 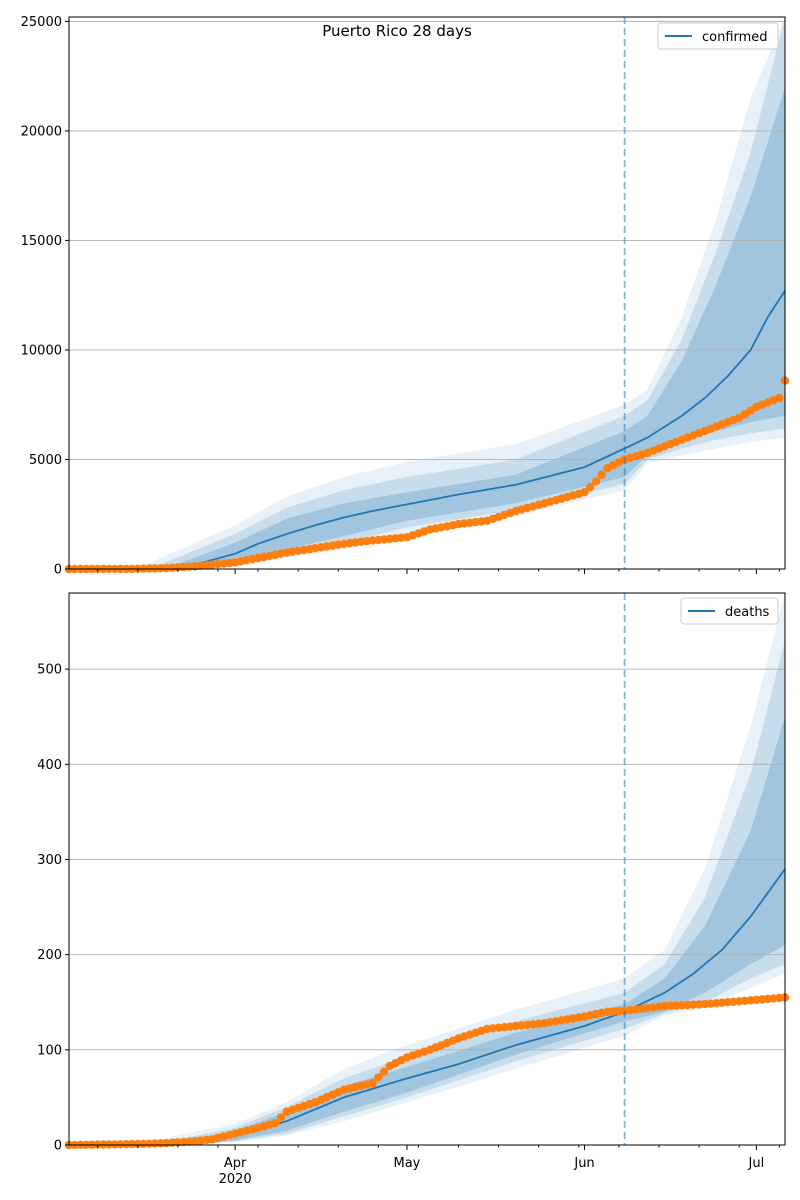 I want to click on deaths-y-tick-label-0: 0, so click(x=58, y=1146).